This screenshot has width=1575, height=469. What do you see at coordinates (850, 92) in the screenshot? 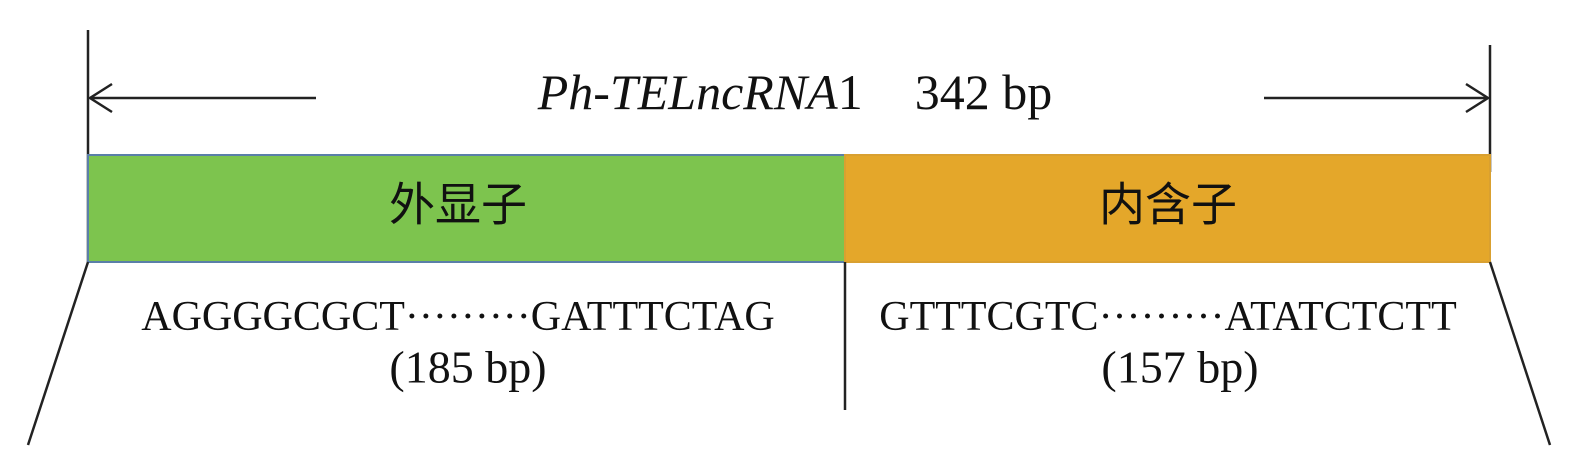
I see `gene-suffix: 1` at bounding box center [850, 92].